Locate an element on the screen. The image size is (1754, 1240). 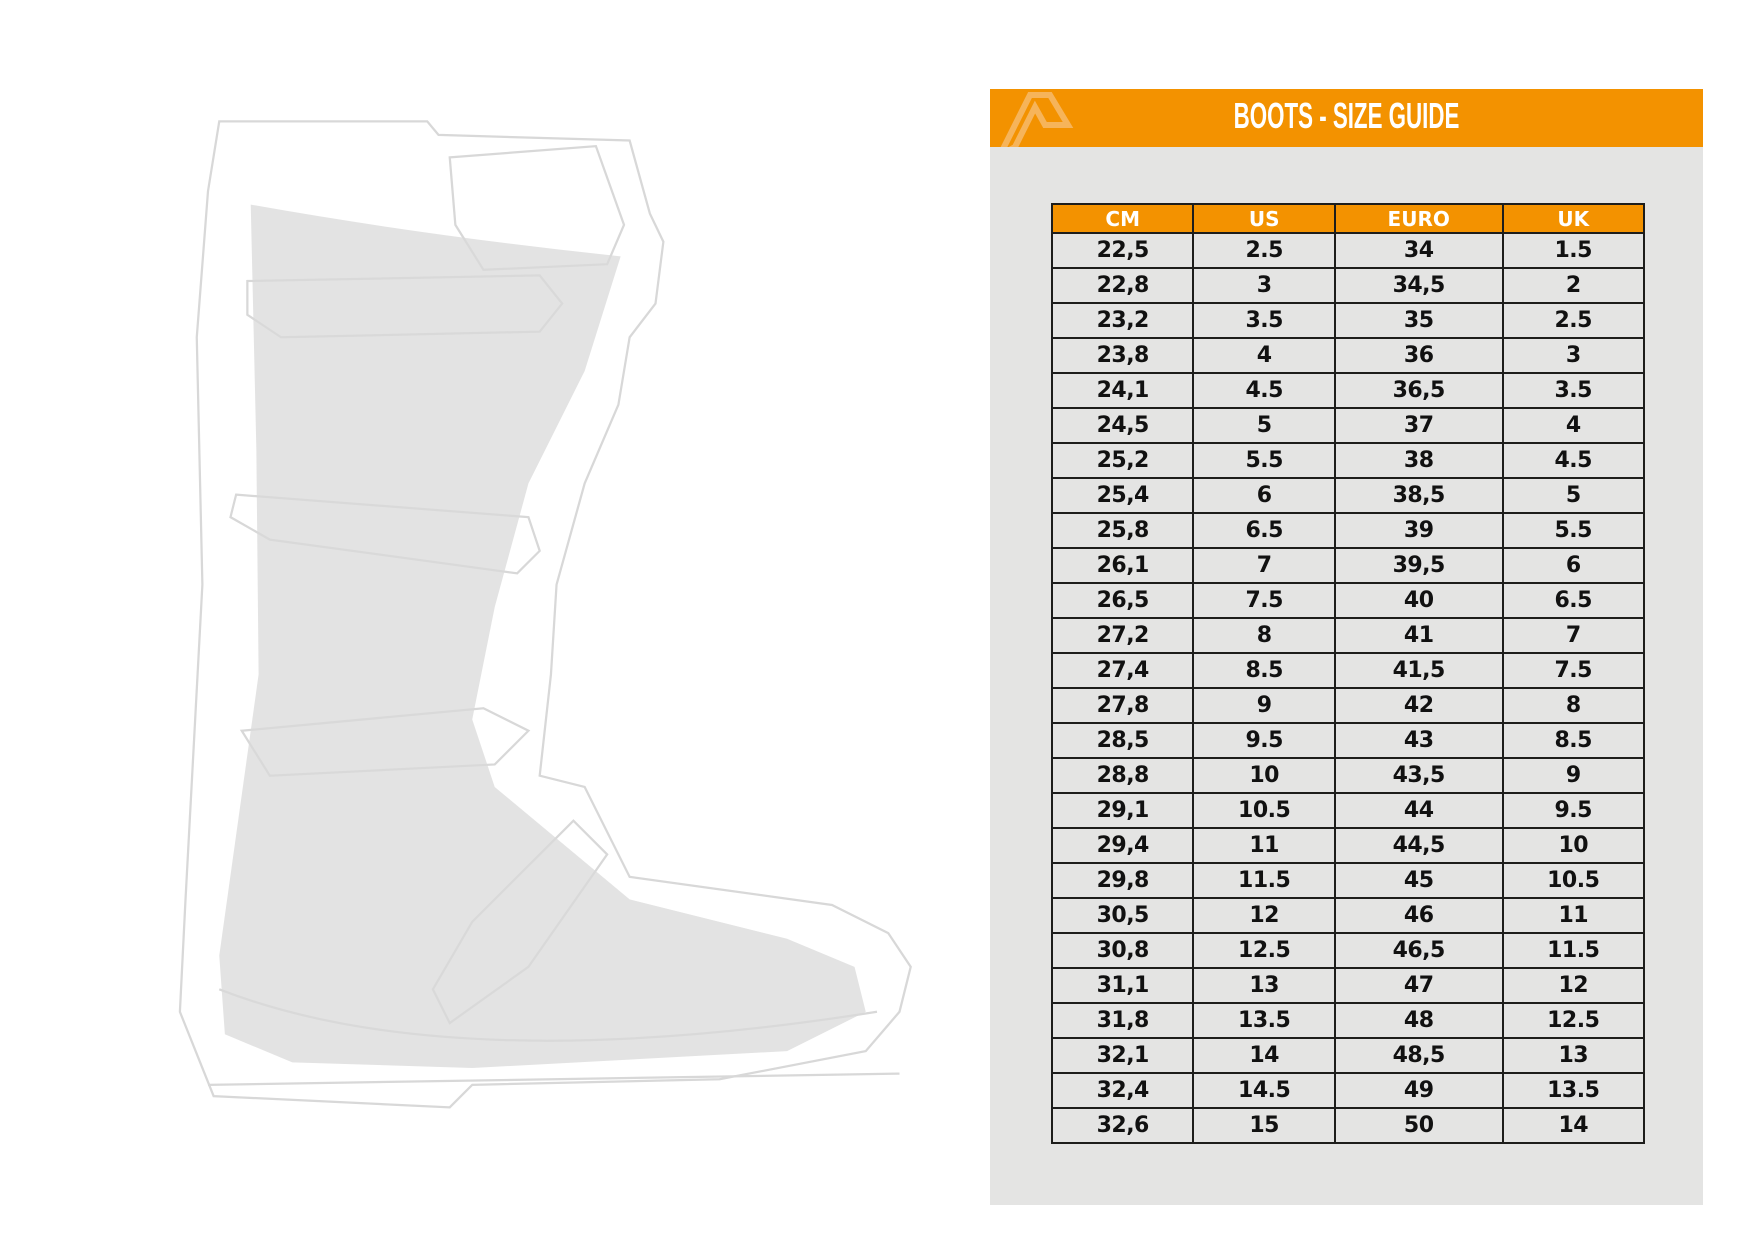
table-cell-uk: 13 is located at coordinates (1573, 1055).